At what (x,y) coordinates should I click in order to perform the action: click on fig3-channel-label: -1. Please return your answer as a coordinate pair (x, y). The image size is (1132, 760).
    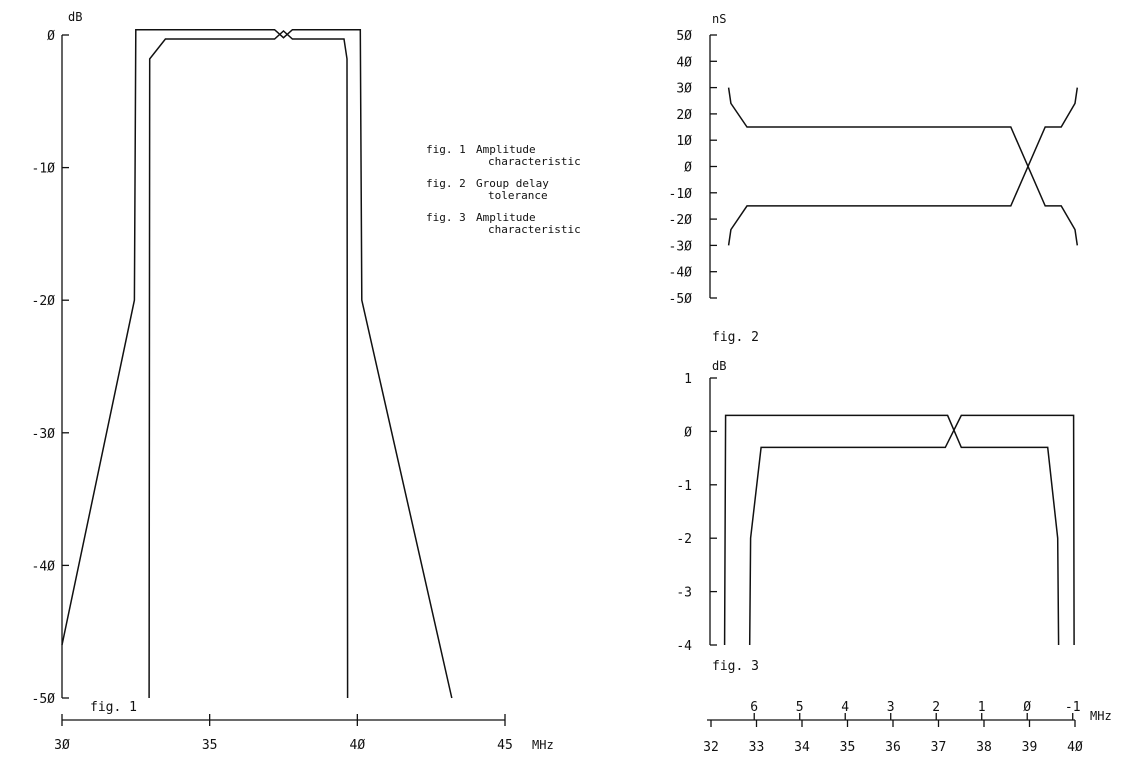
    Looking at the image, I should click on (1073, 707).